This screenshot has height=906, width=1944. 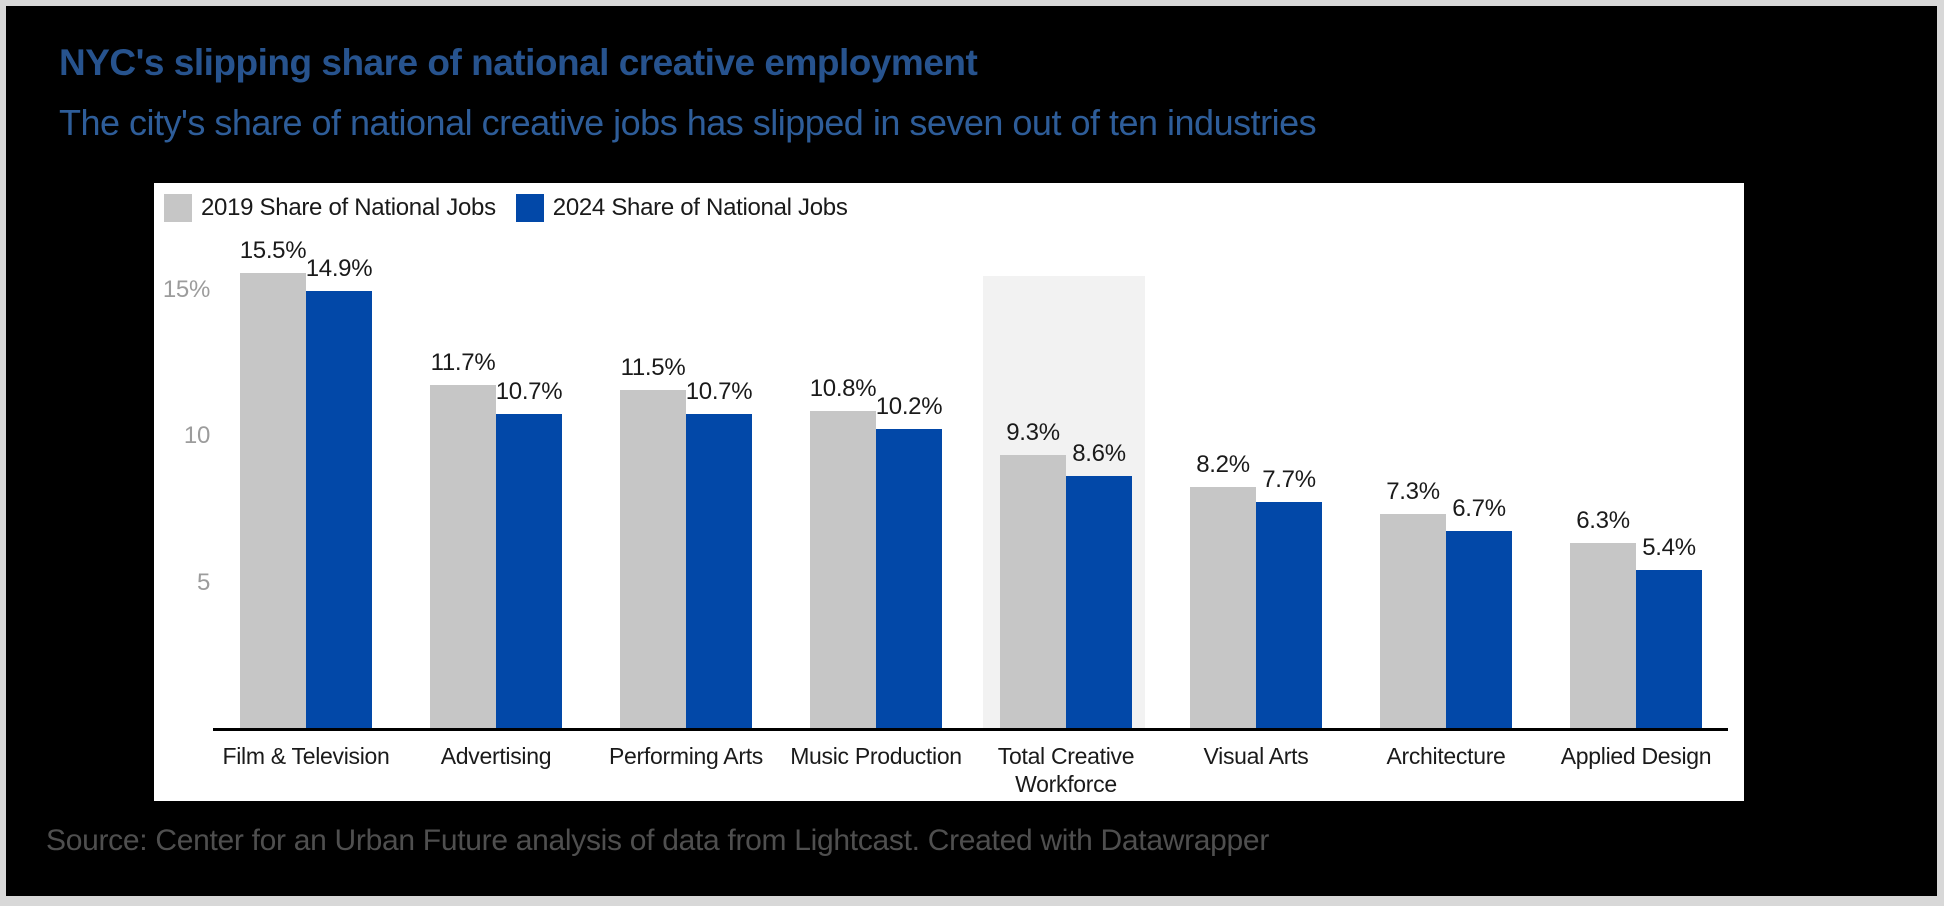 What do you see at coordinates (1066, 770) in the screenshot?
I see `category-label: Total Creative Workforce` at bounding box center [1066, 770].